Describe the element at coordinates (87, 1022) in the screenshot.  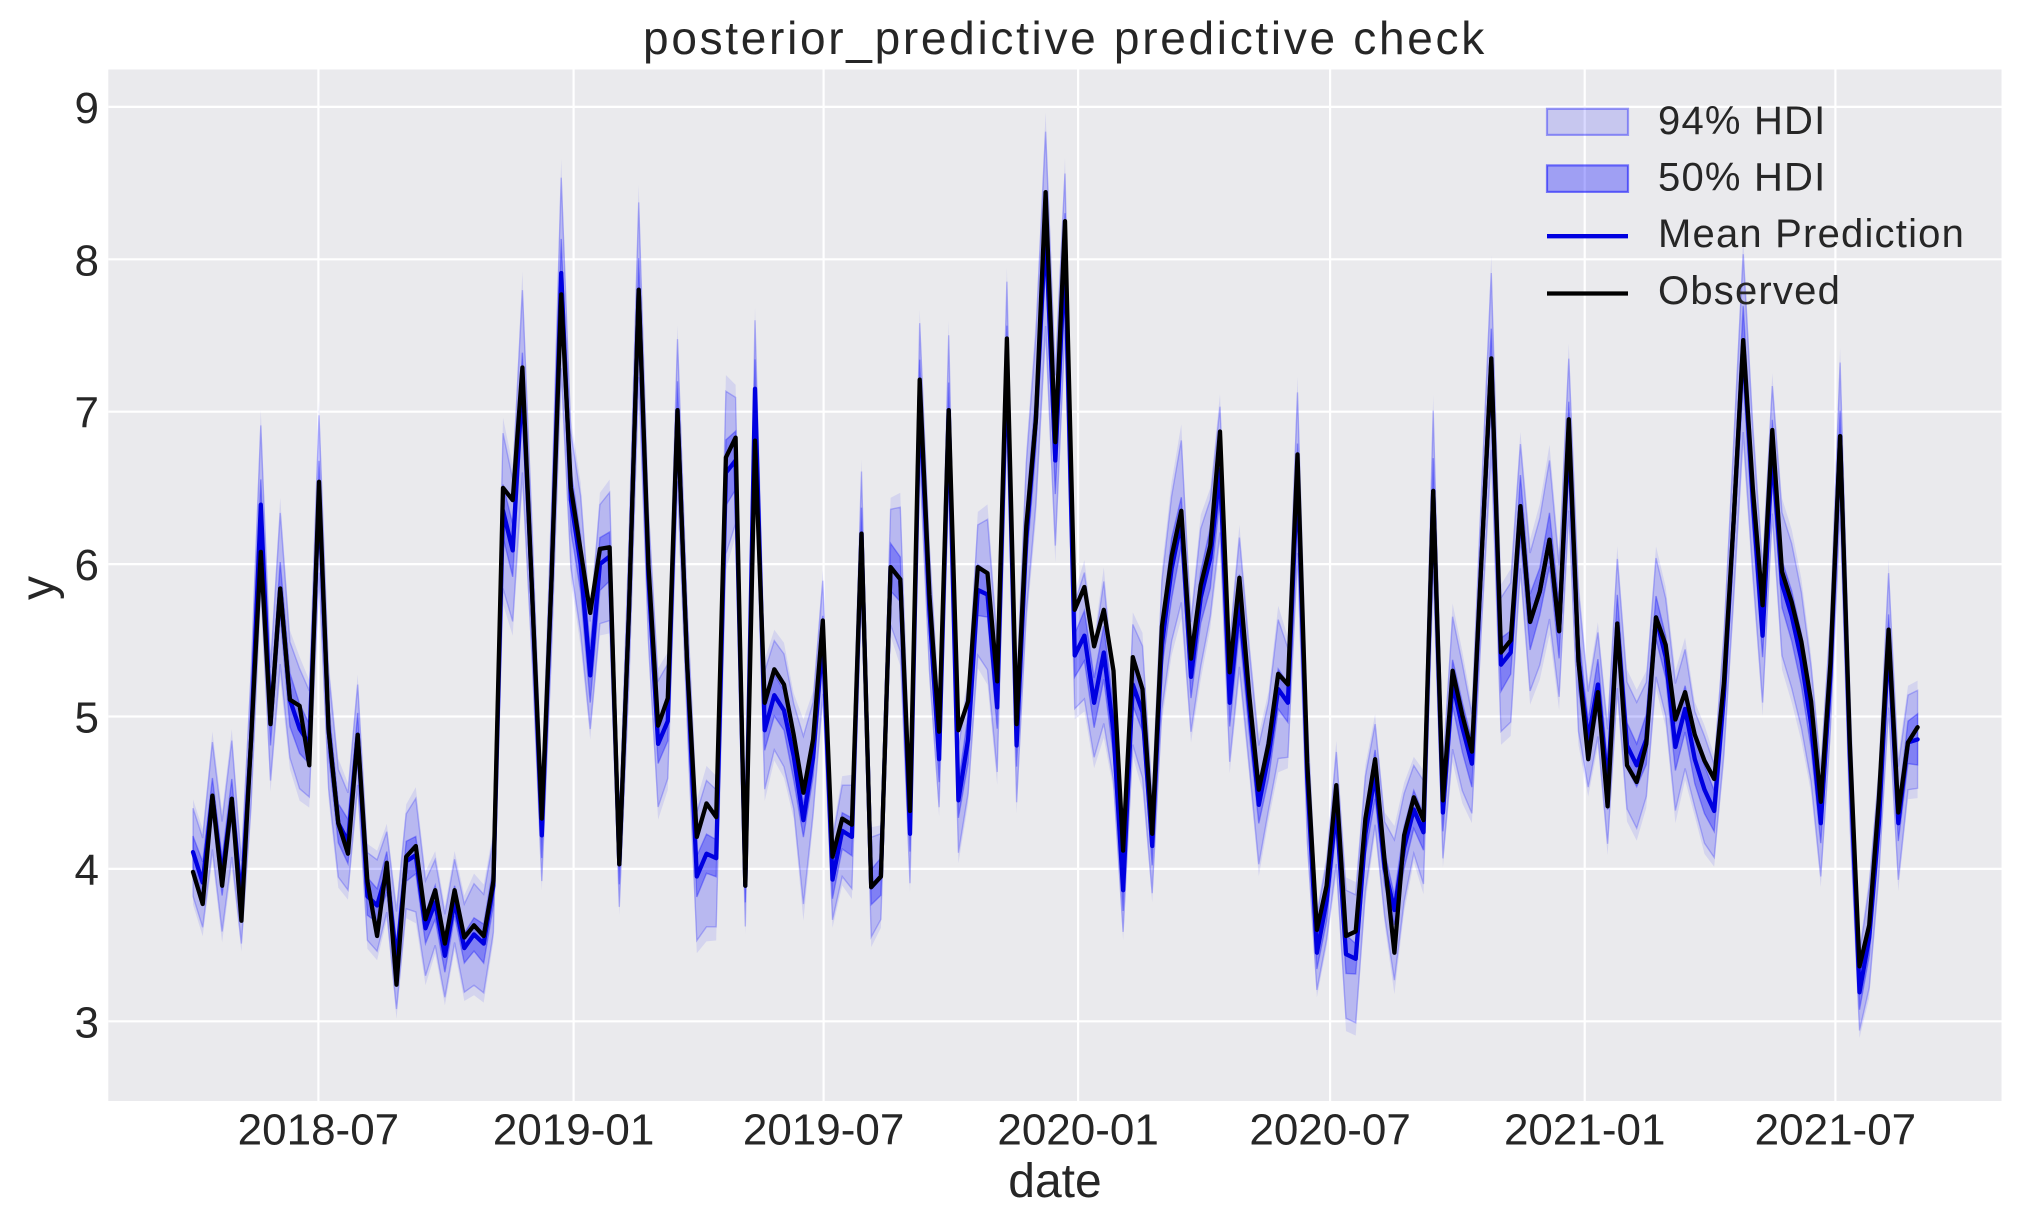
I see `svg-text: 3` at that location.